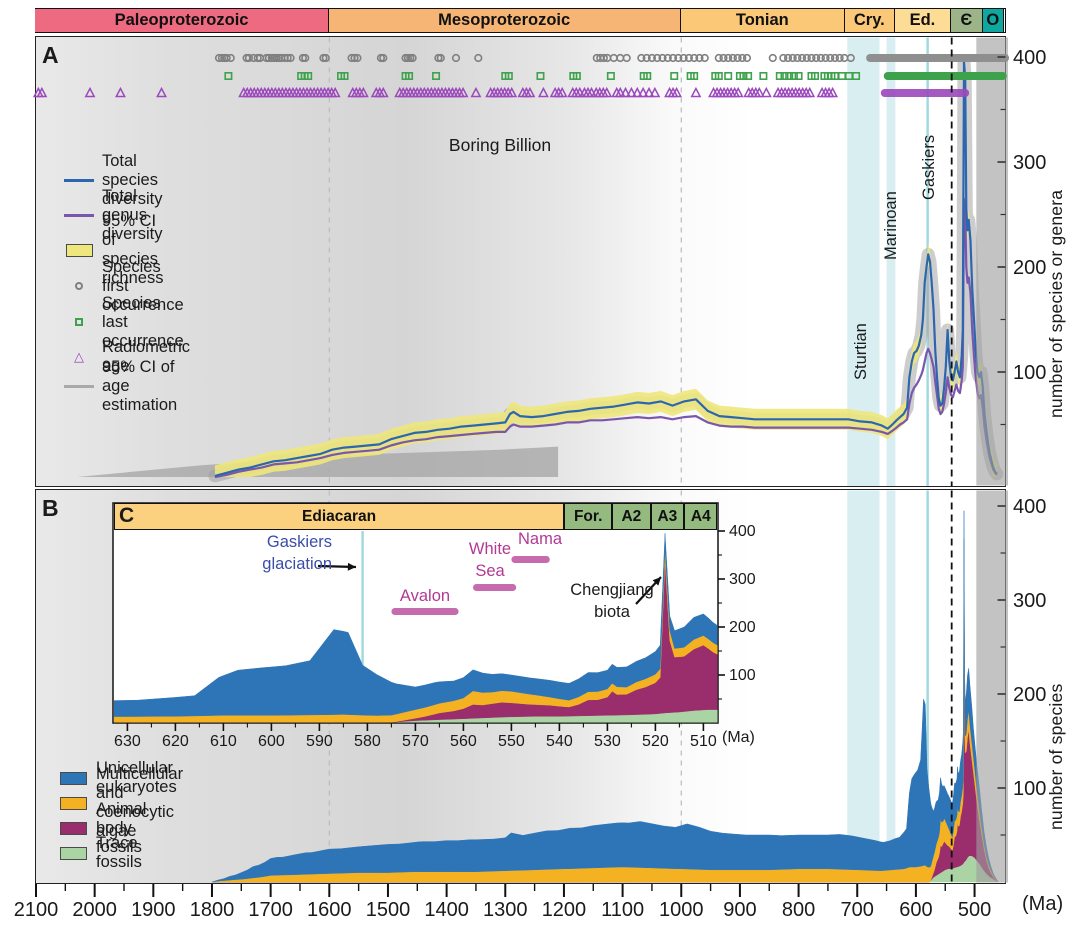 The image size is (1080, 931). Describe the element at coordinates (631, 516) in the screenshot. I see `inset-segment-a2: A2` at that location.